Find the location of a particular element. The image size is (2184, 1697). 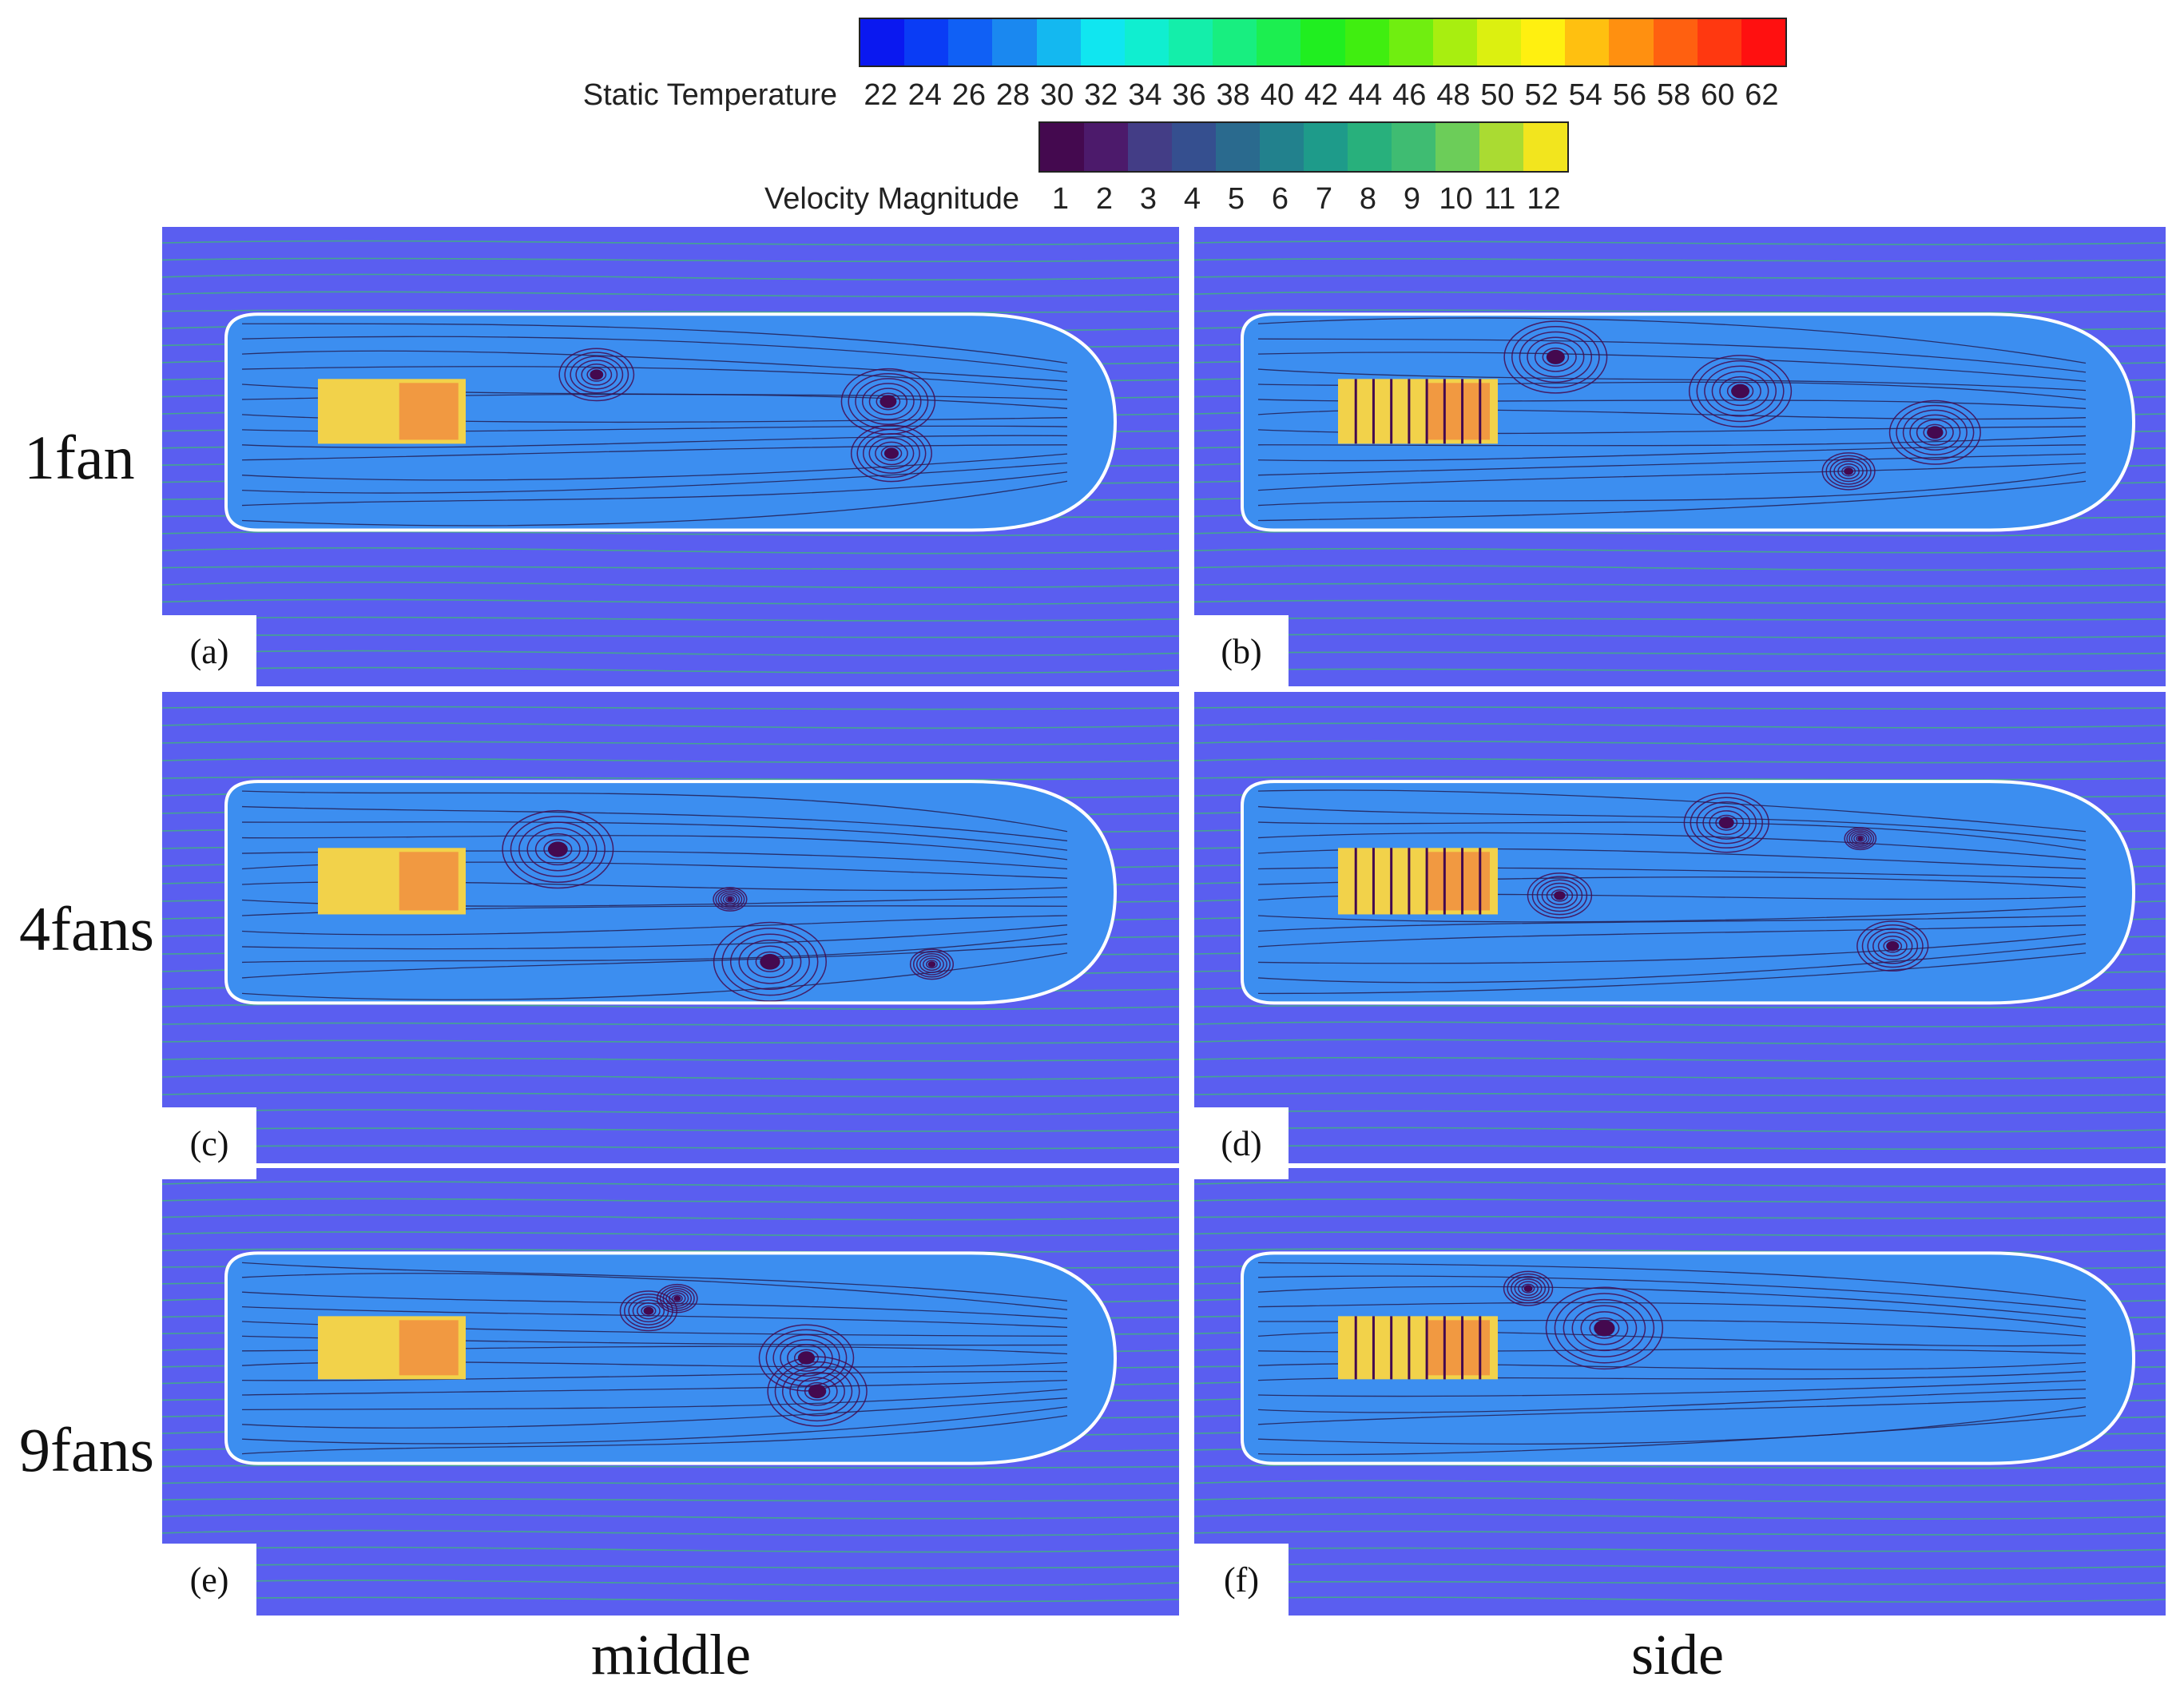

temperature-tick-label: 48 is located at coordinates (1453, 95).